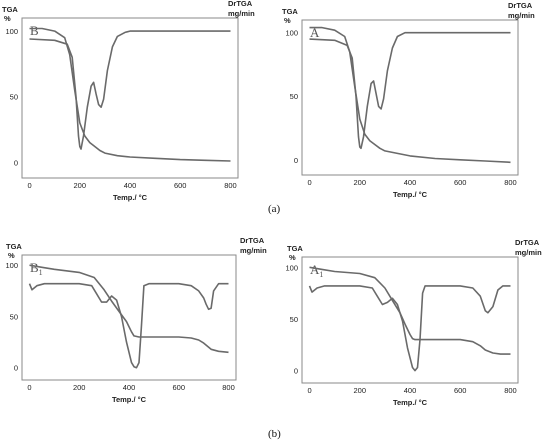 This screenshot has height=444, width=550. I want to click on caption-b: (b), so click(274, 434).